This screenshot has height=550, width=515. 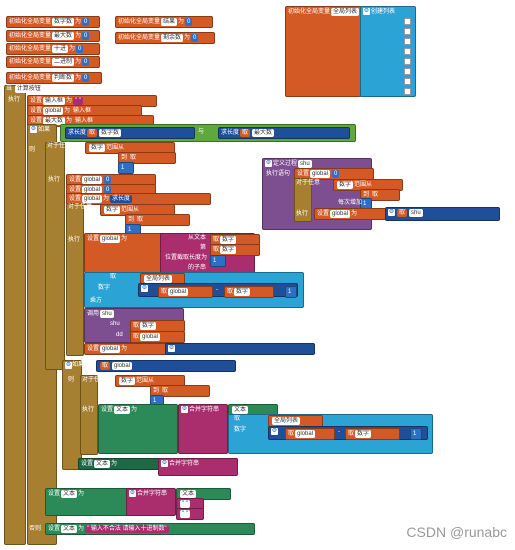 I want to click on var-name: 剩余数, so click(x=172, y=38).